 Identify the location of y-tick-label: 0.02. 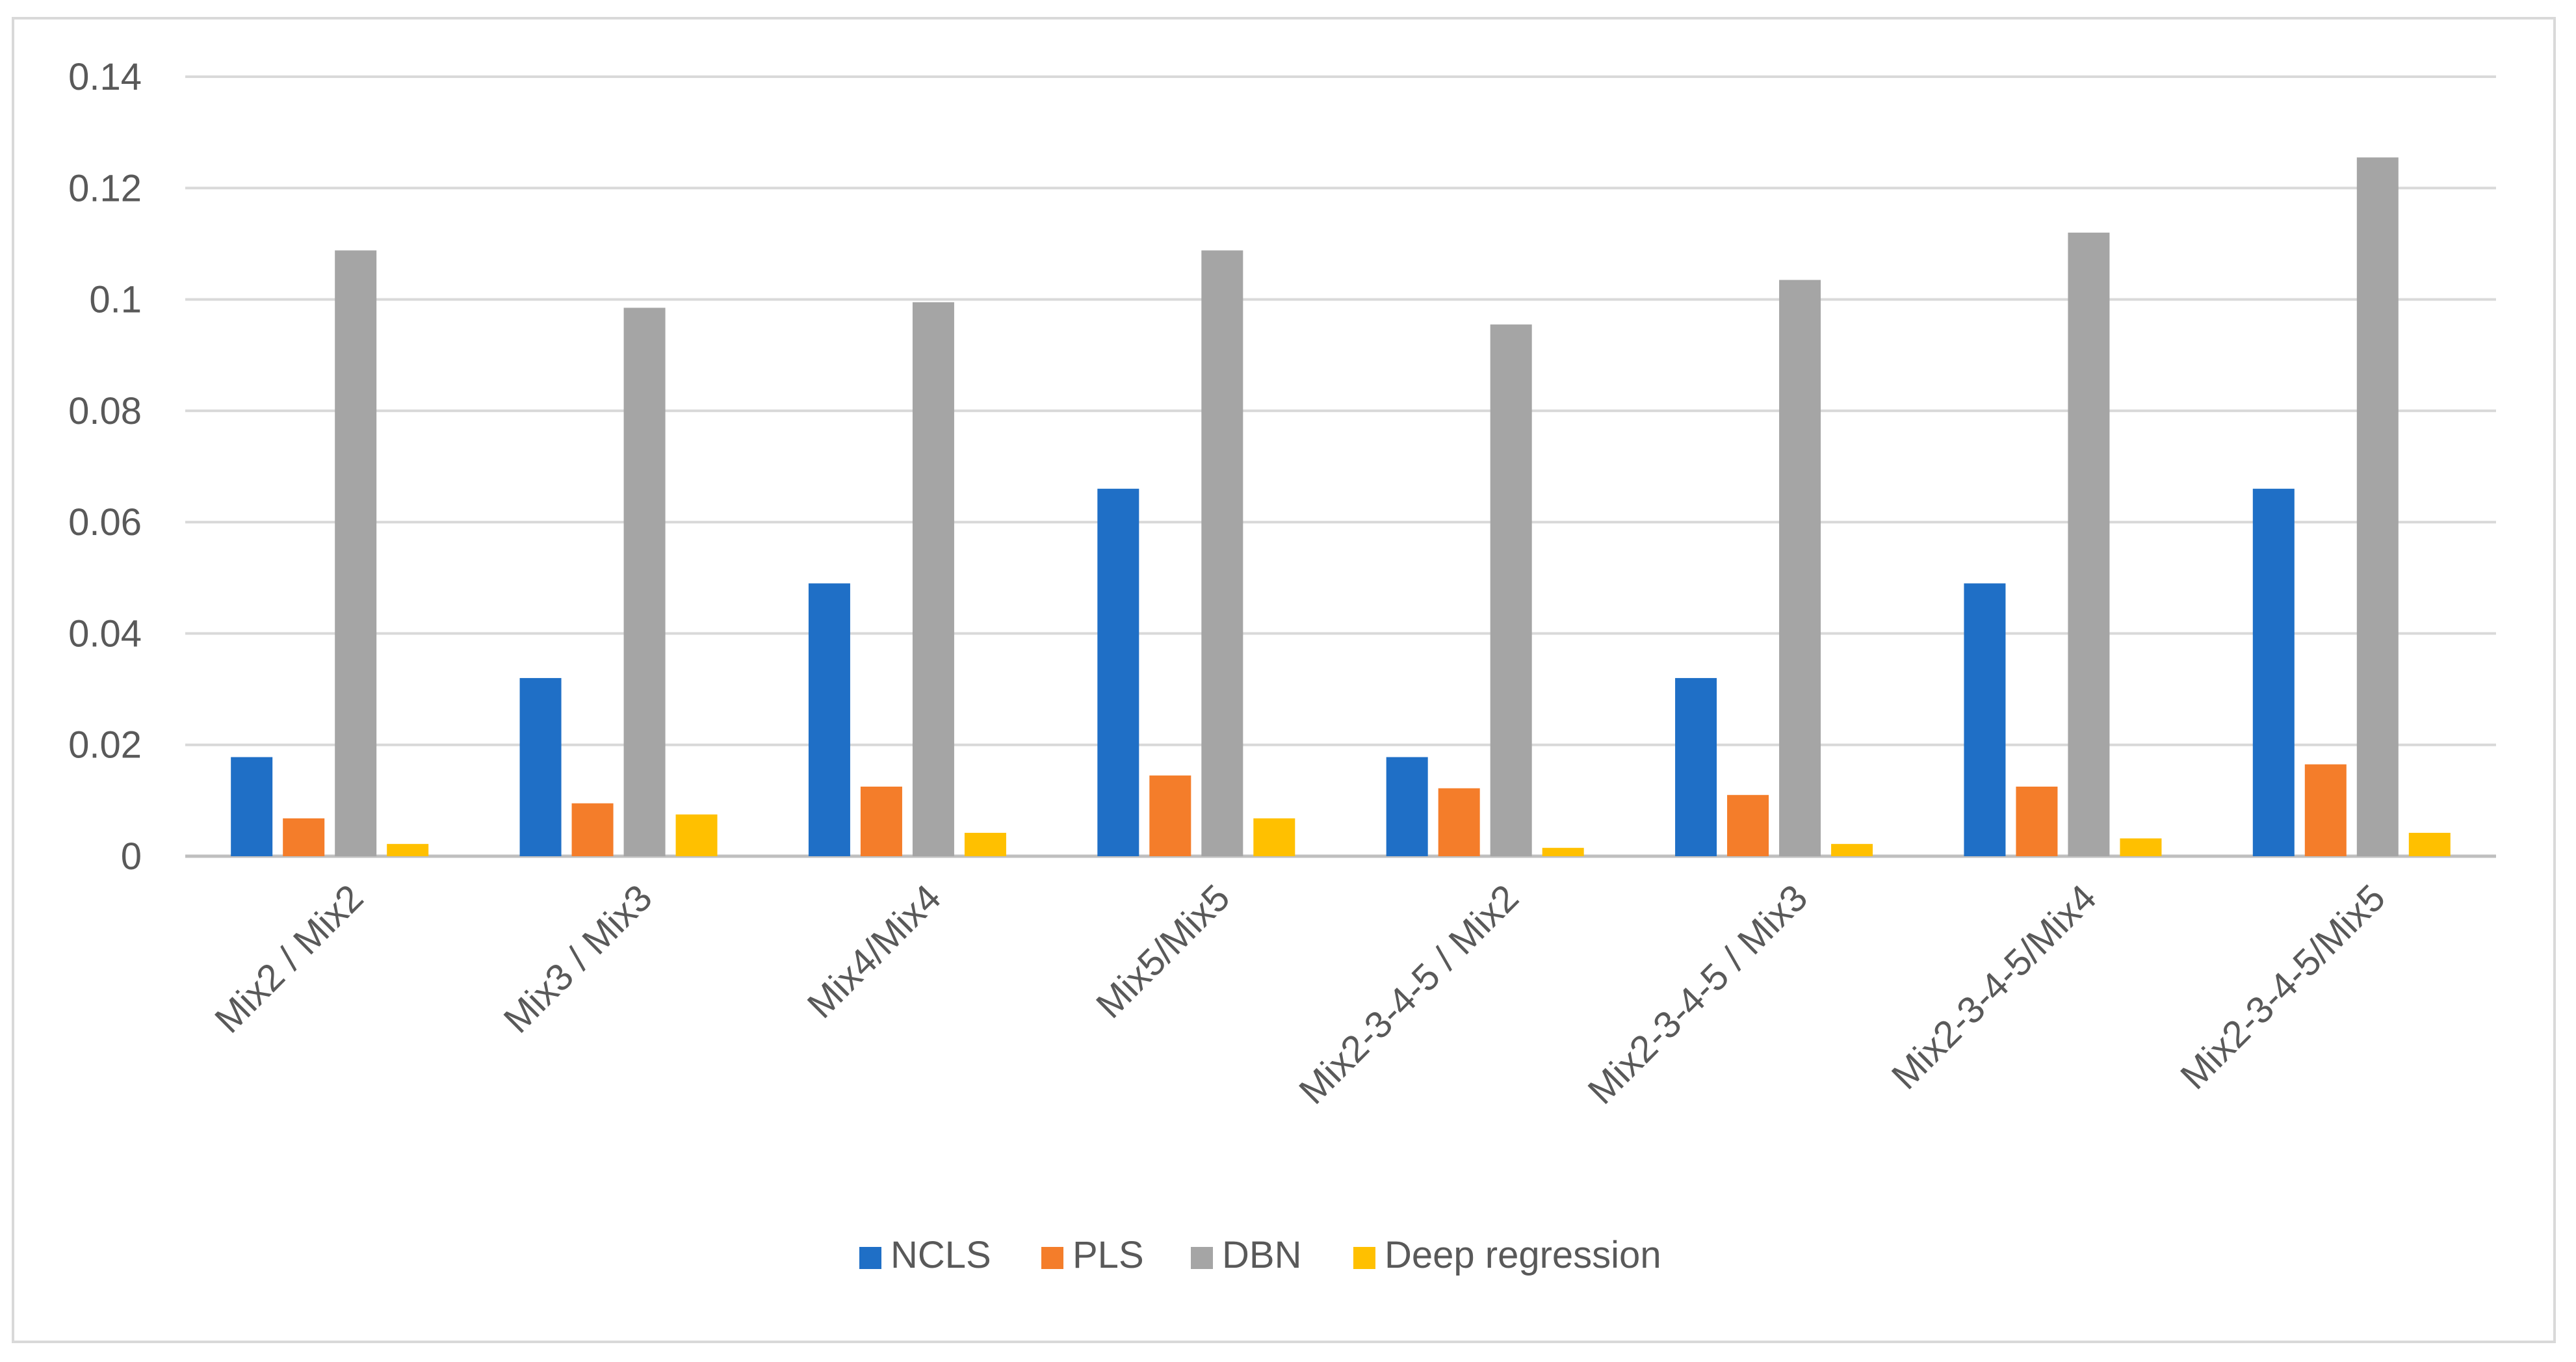
(105, 745).